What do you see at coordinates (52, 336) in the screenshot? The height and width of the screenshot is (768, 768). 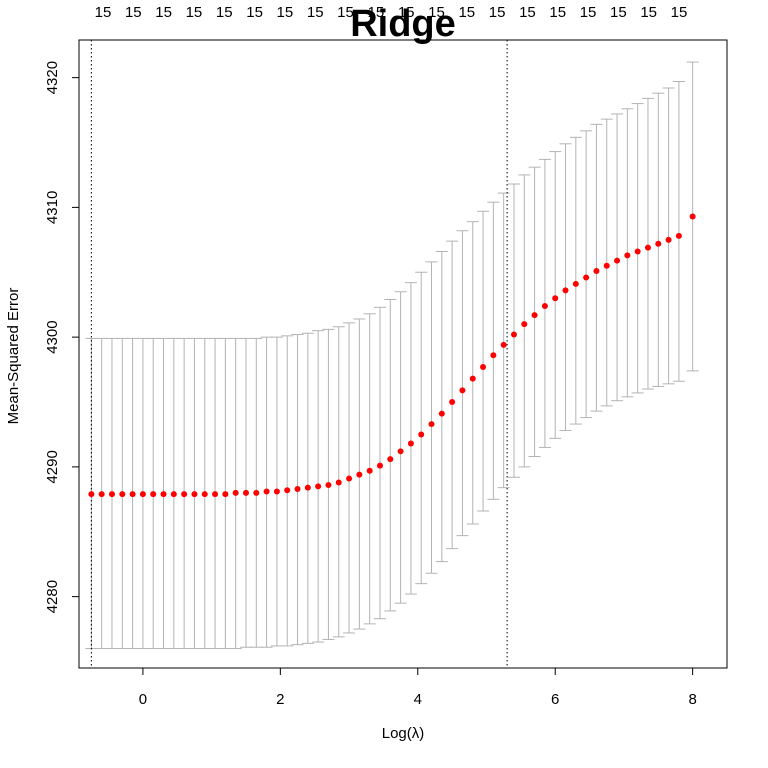 I see `y-tick-label: 4300` at bounding box center [52, 336].